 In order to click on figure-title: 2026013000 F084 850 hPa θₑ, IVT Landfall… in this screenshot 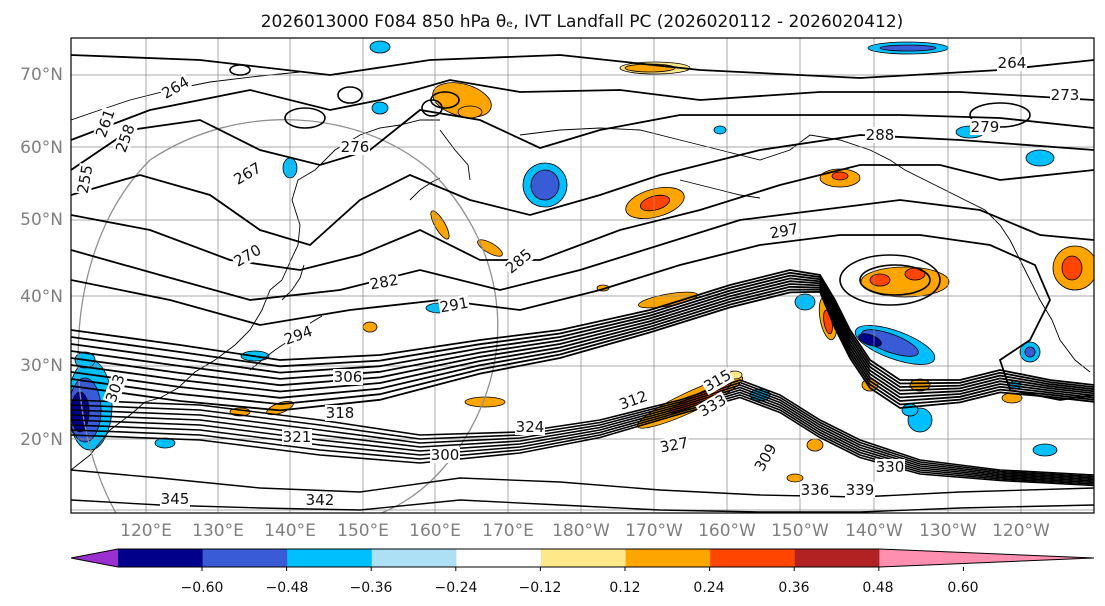, I will do `click(582, 22)`.